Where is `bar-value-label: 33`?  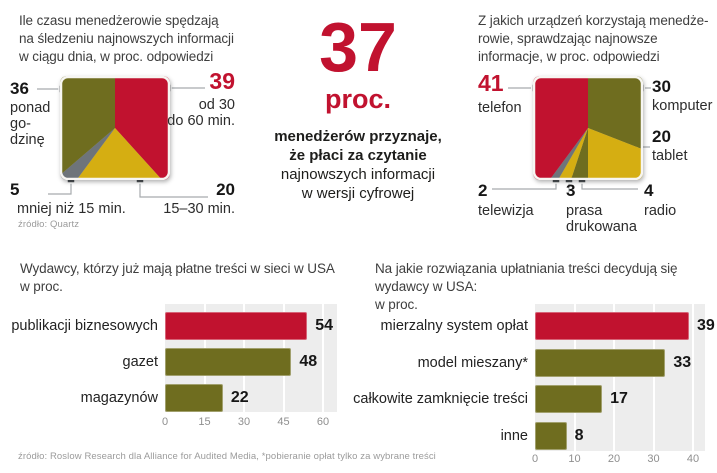 bar-value-label: 33 is located at coordinates (682, 362).